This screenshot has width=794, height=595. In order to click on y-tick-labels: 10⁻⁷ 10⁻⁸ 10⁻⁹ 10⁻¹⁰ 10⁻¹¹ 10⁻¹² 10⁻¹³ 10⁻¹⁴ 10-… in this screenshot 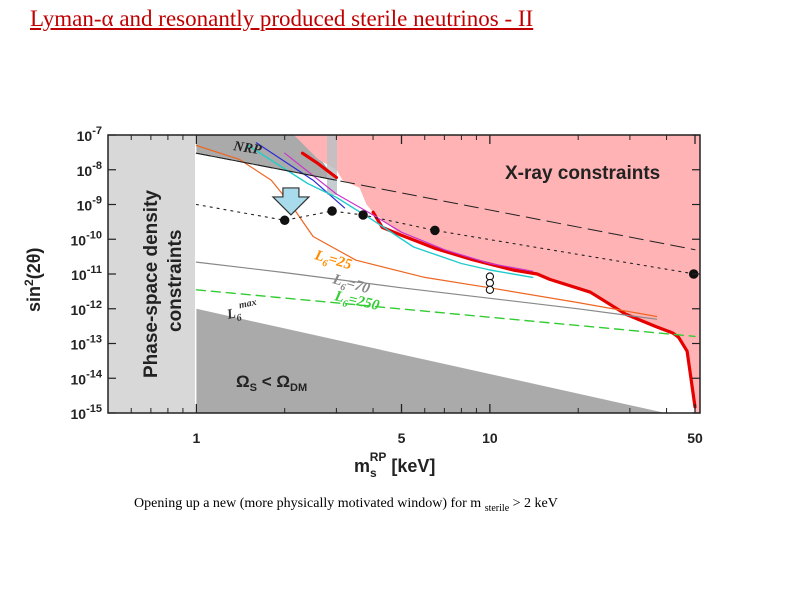, I will do `click(87, 273)`.